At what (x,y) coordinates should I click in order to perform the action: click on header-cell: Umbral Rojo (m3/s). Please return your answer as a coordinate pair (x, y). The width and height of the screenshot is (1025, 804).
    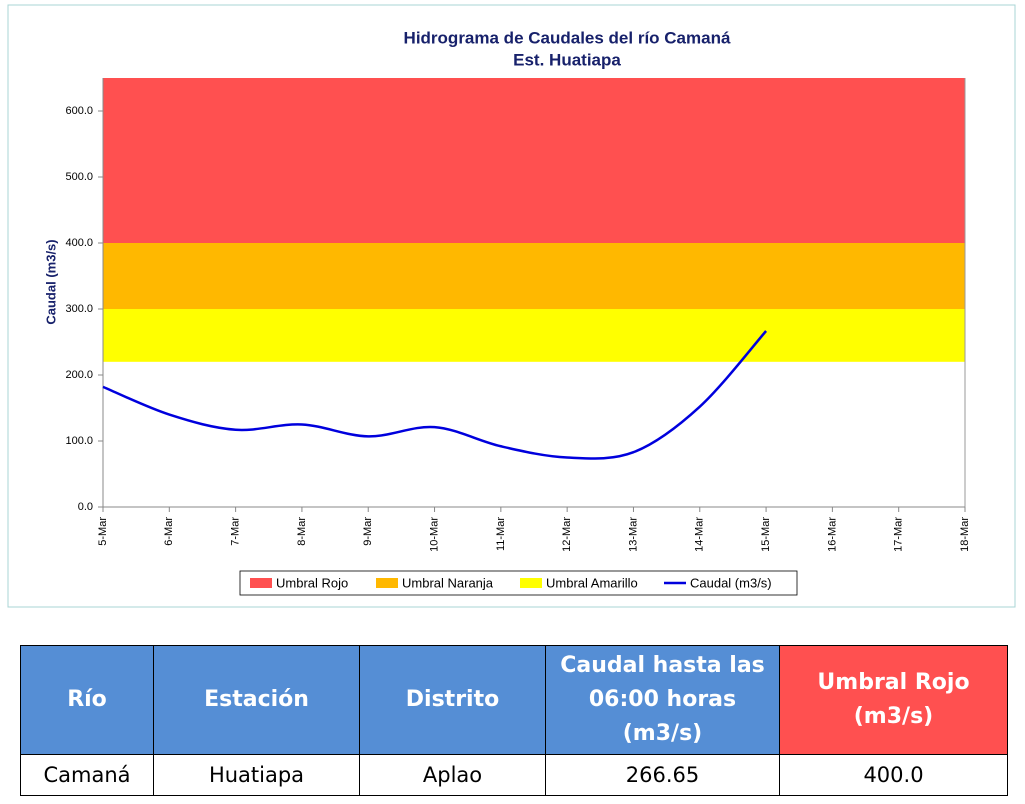
    Looking at the image, I should click on (893, 700).